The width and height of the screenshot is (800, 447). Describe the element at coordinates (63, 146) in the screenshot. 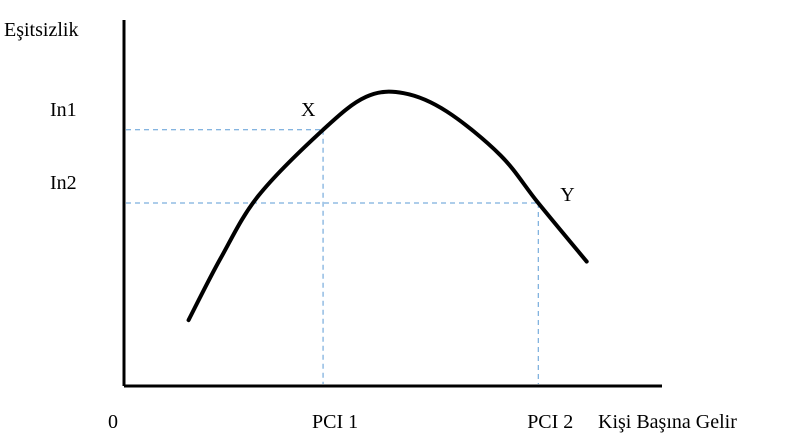

I see `y-tick-labels: In1 In2` at that location.